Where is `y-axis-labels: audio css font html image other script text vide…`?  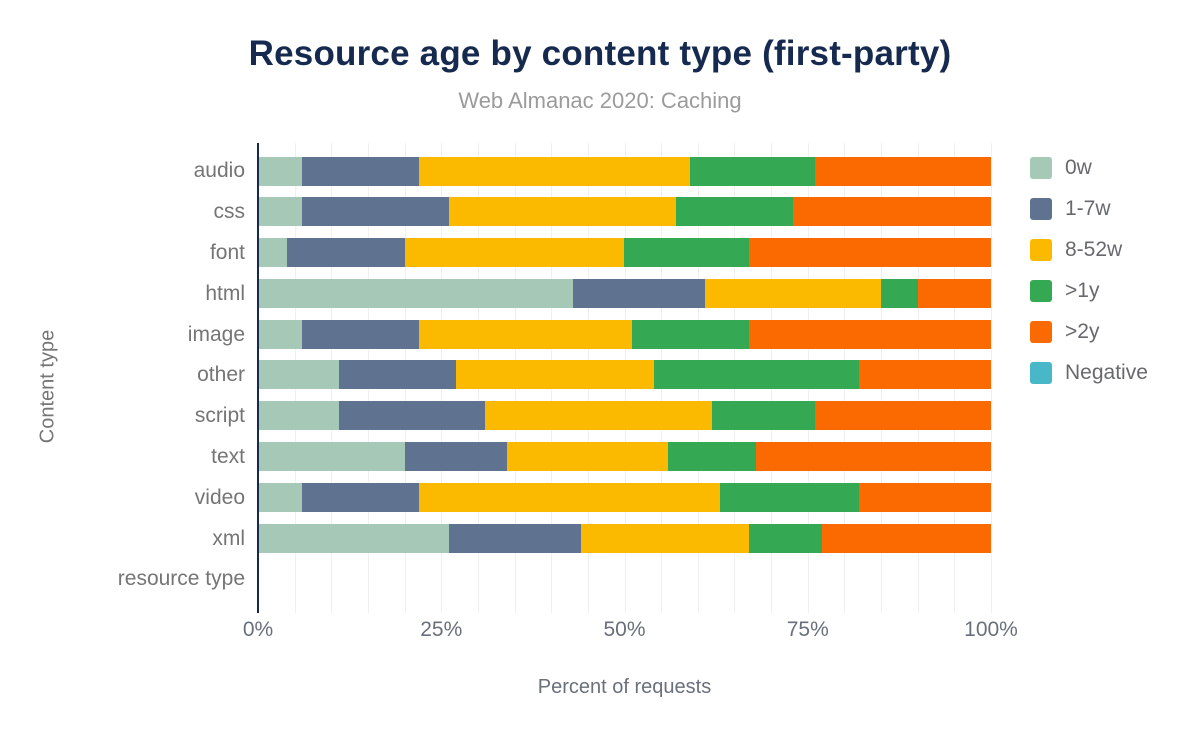
y-axis-labels: audio css font html image other script text vide… is located at coordinates (152, 375).